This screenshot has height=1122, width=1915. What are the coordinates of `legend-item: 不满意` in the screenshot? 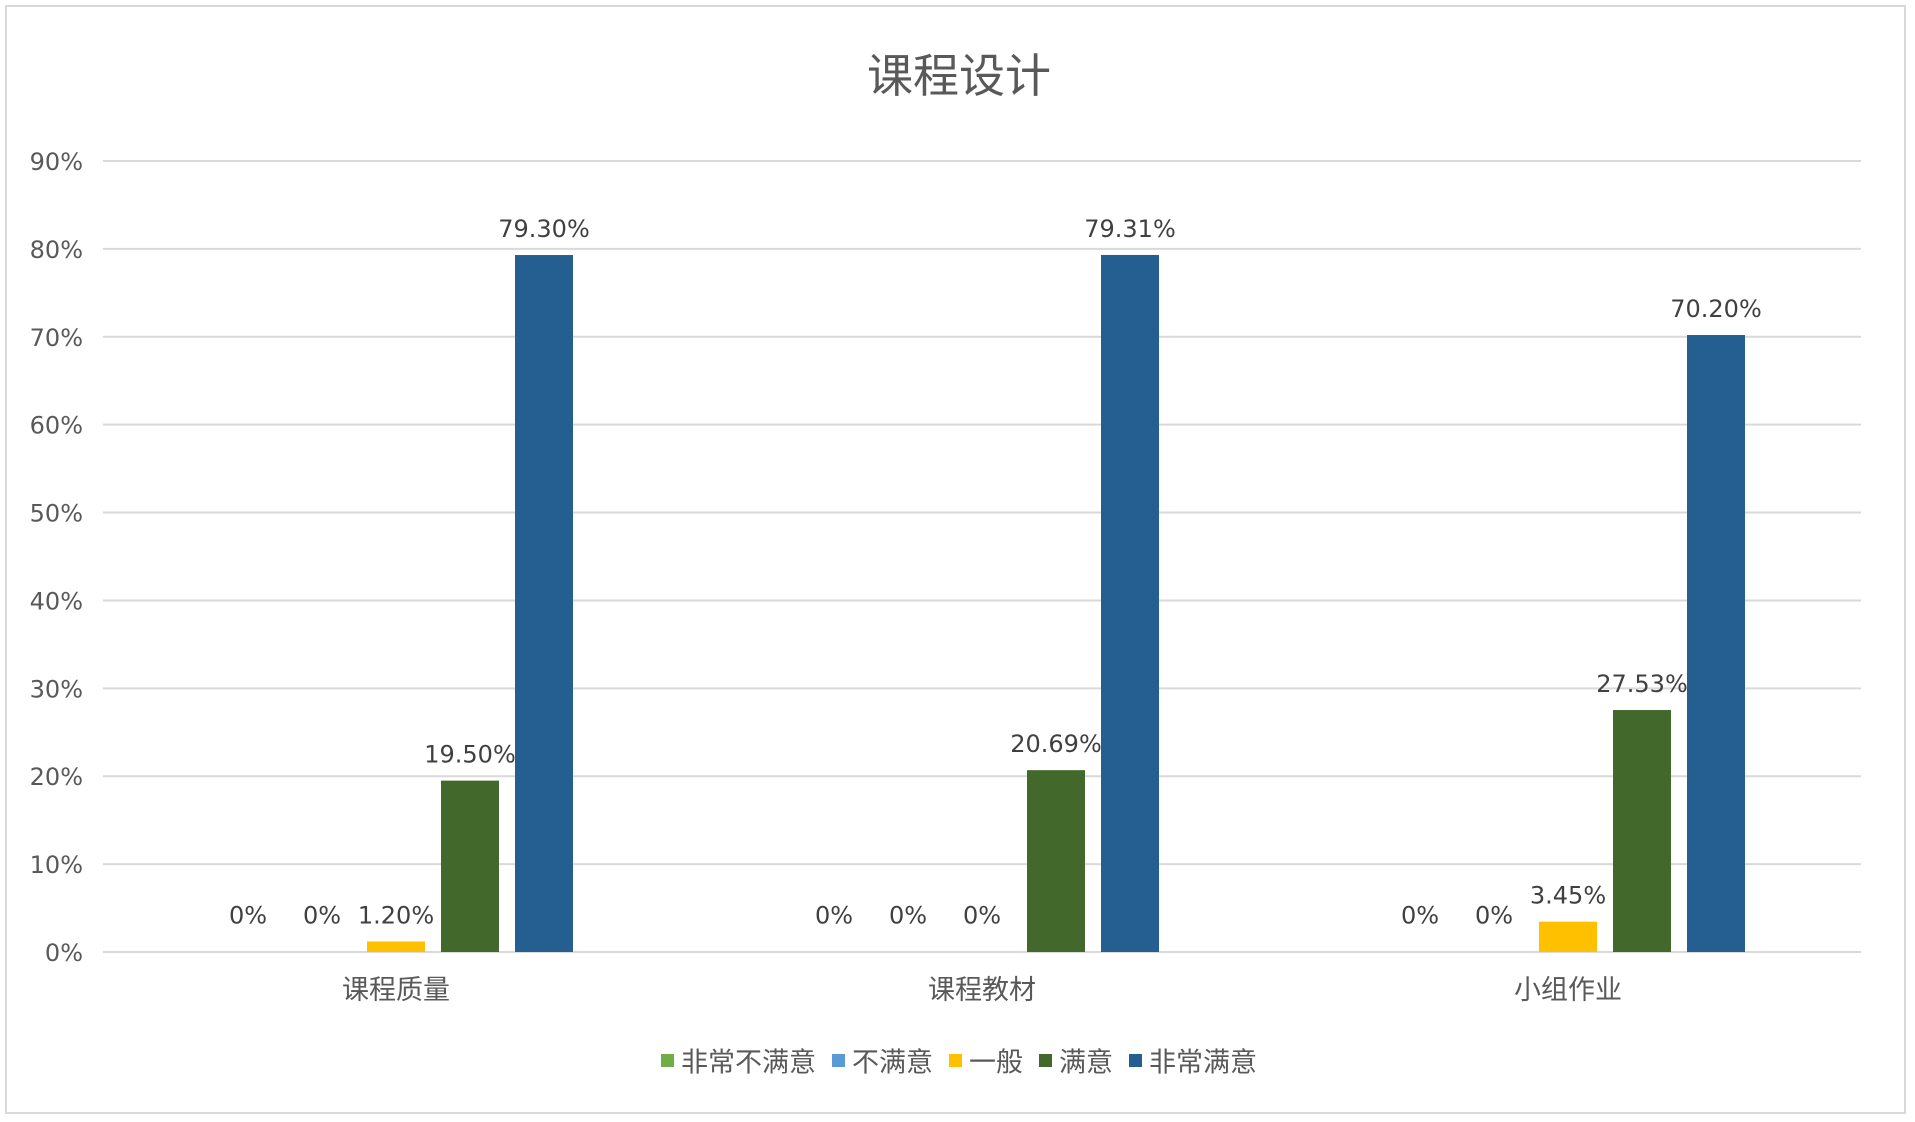 It's located at (882, 1063).